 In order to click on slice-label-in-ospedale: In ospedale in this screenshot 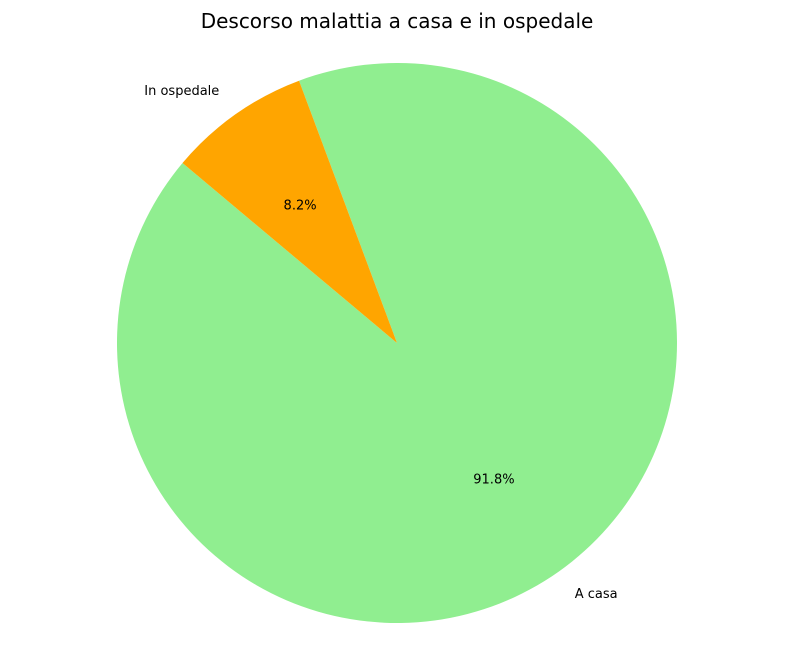, I will do `click(181, 91)`.